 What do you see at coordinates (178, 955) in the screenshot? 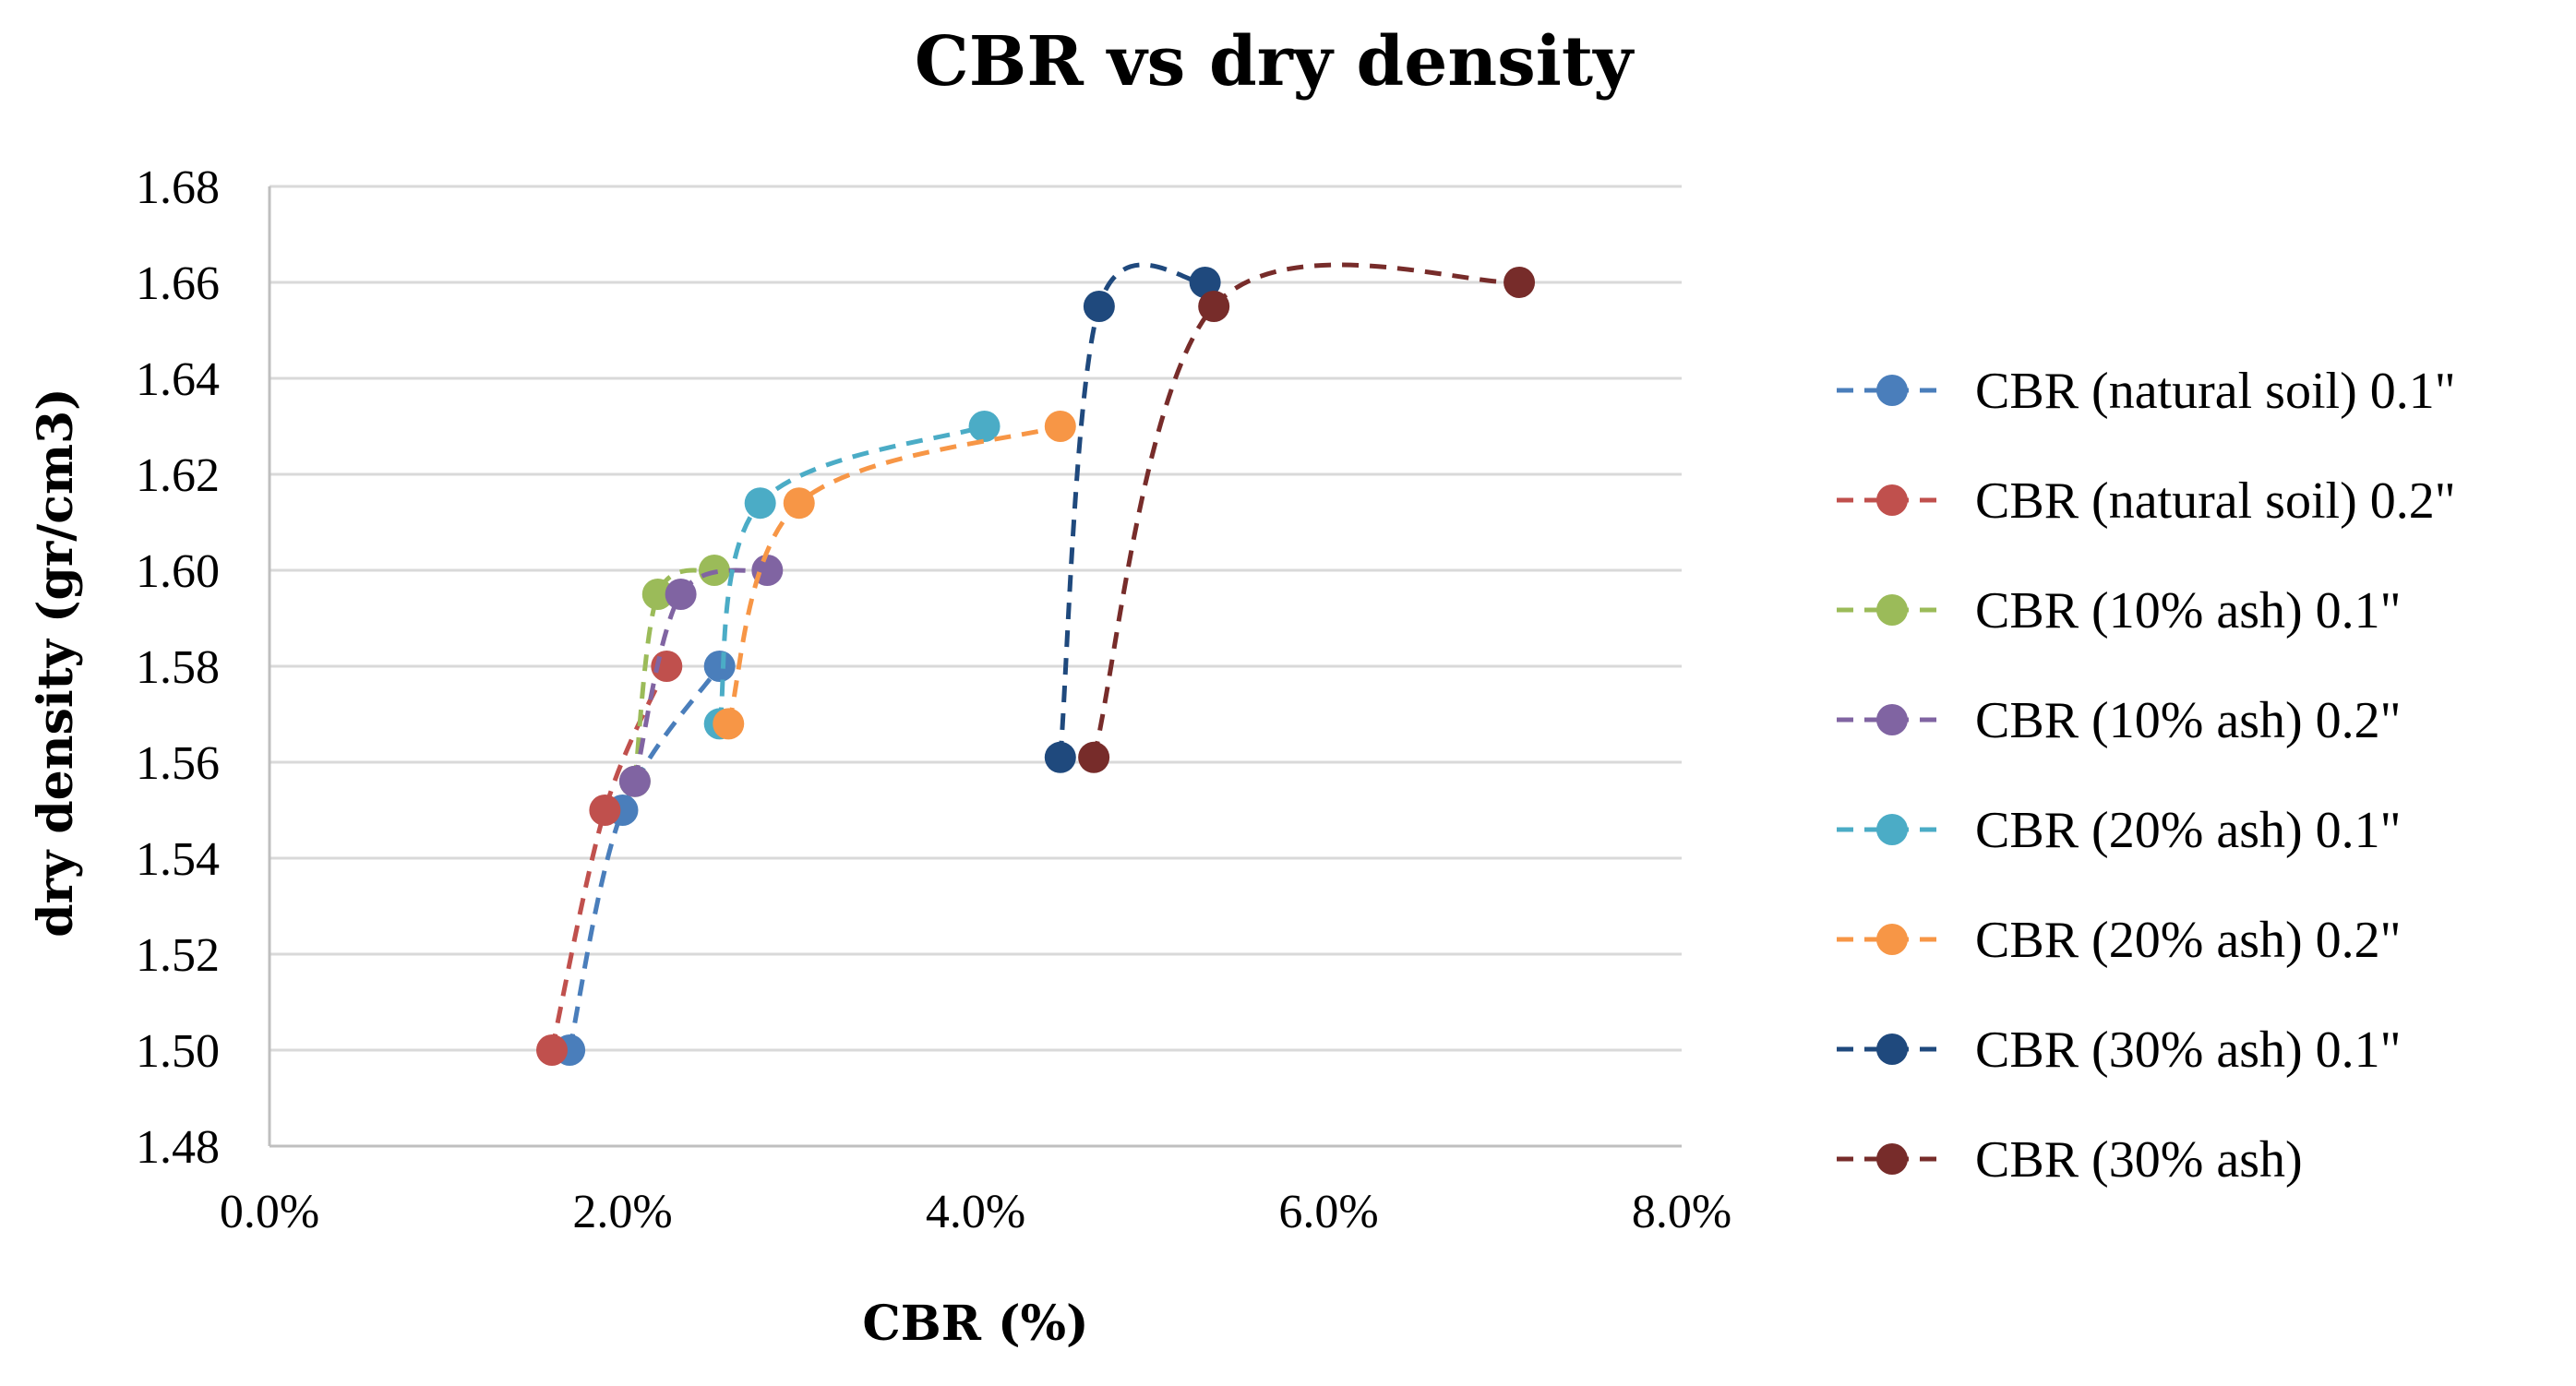
I see `y-tick-label: 1.52` at bounding box center [178, 955].